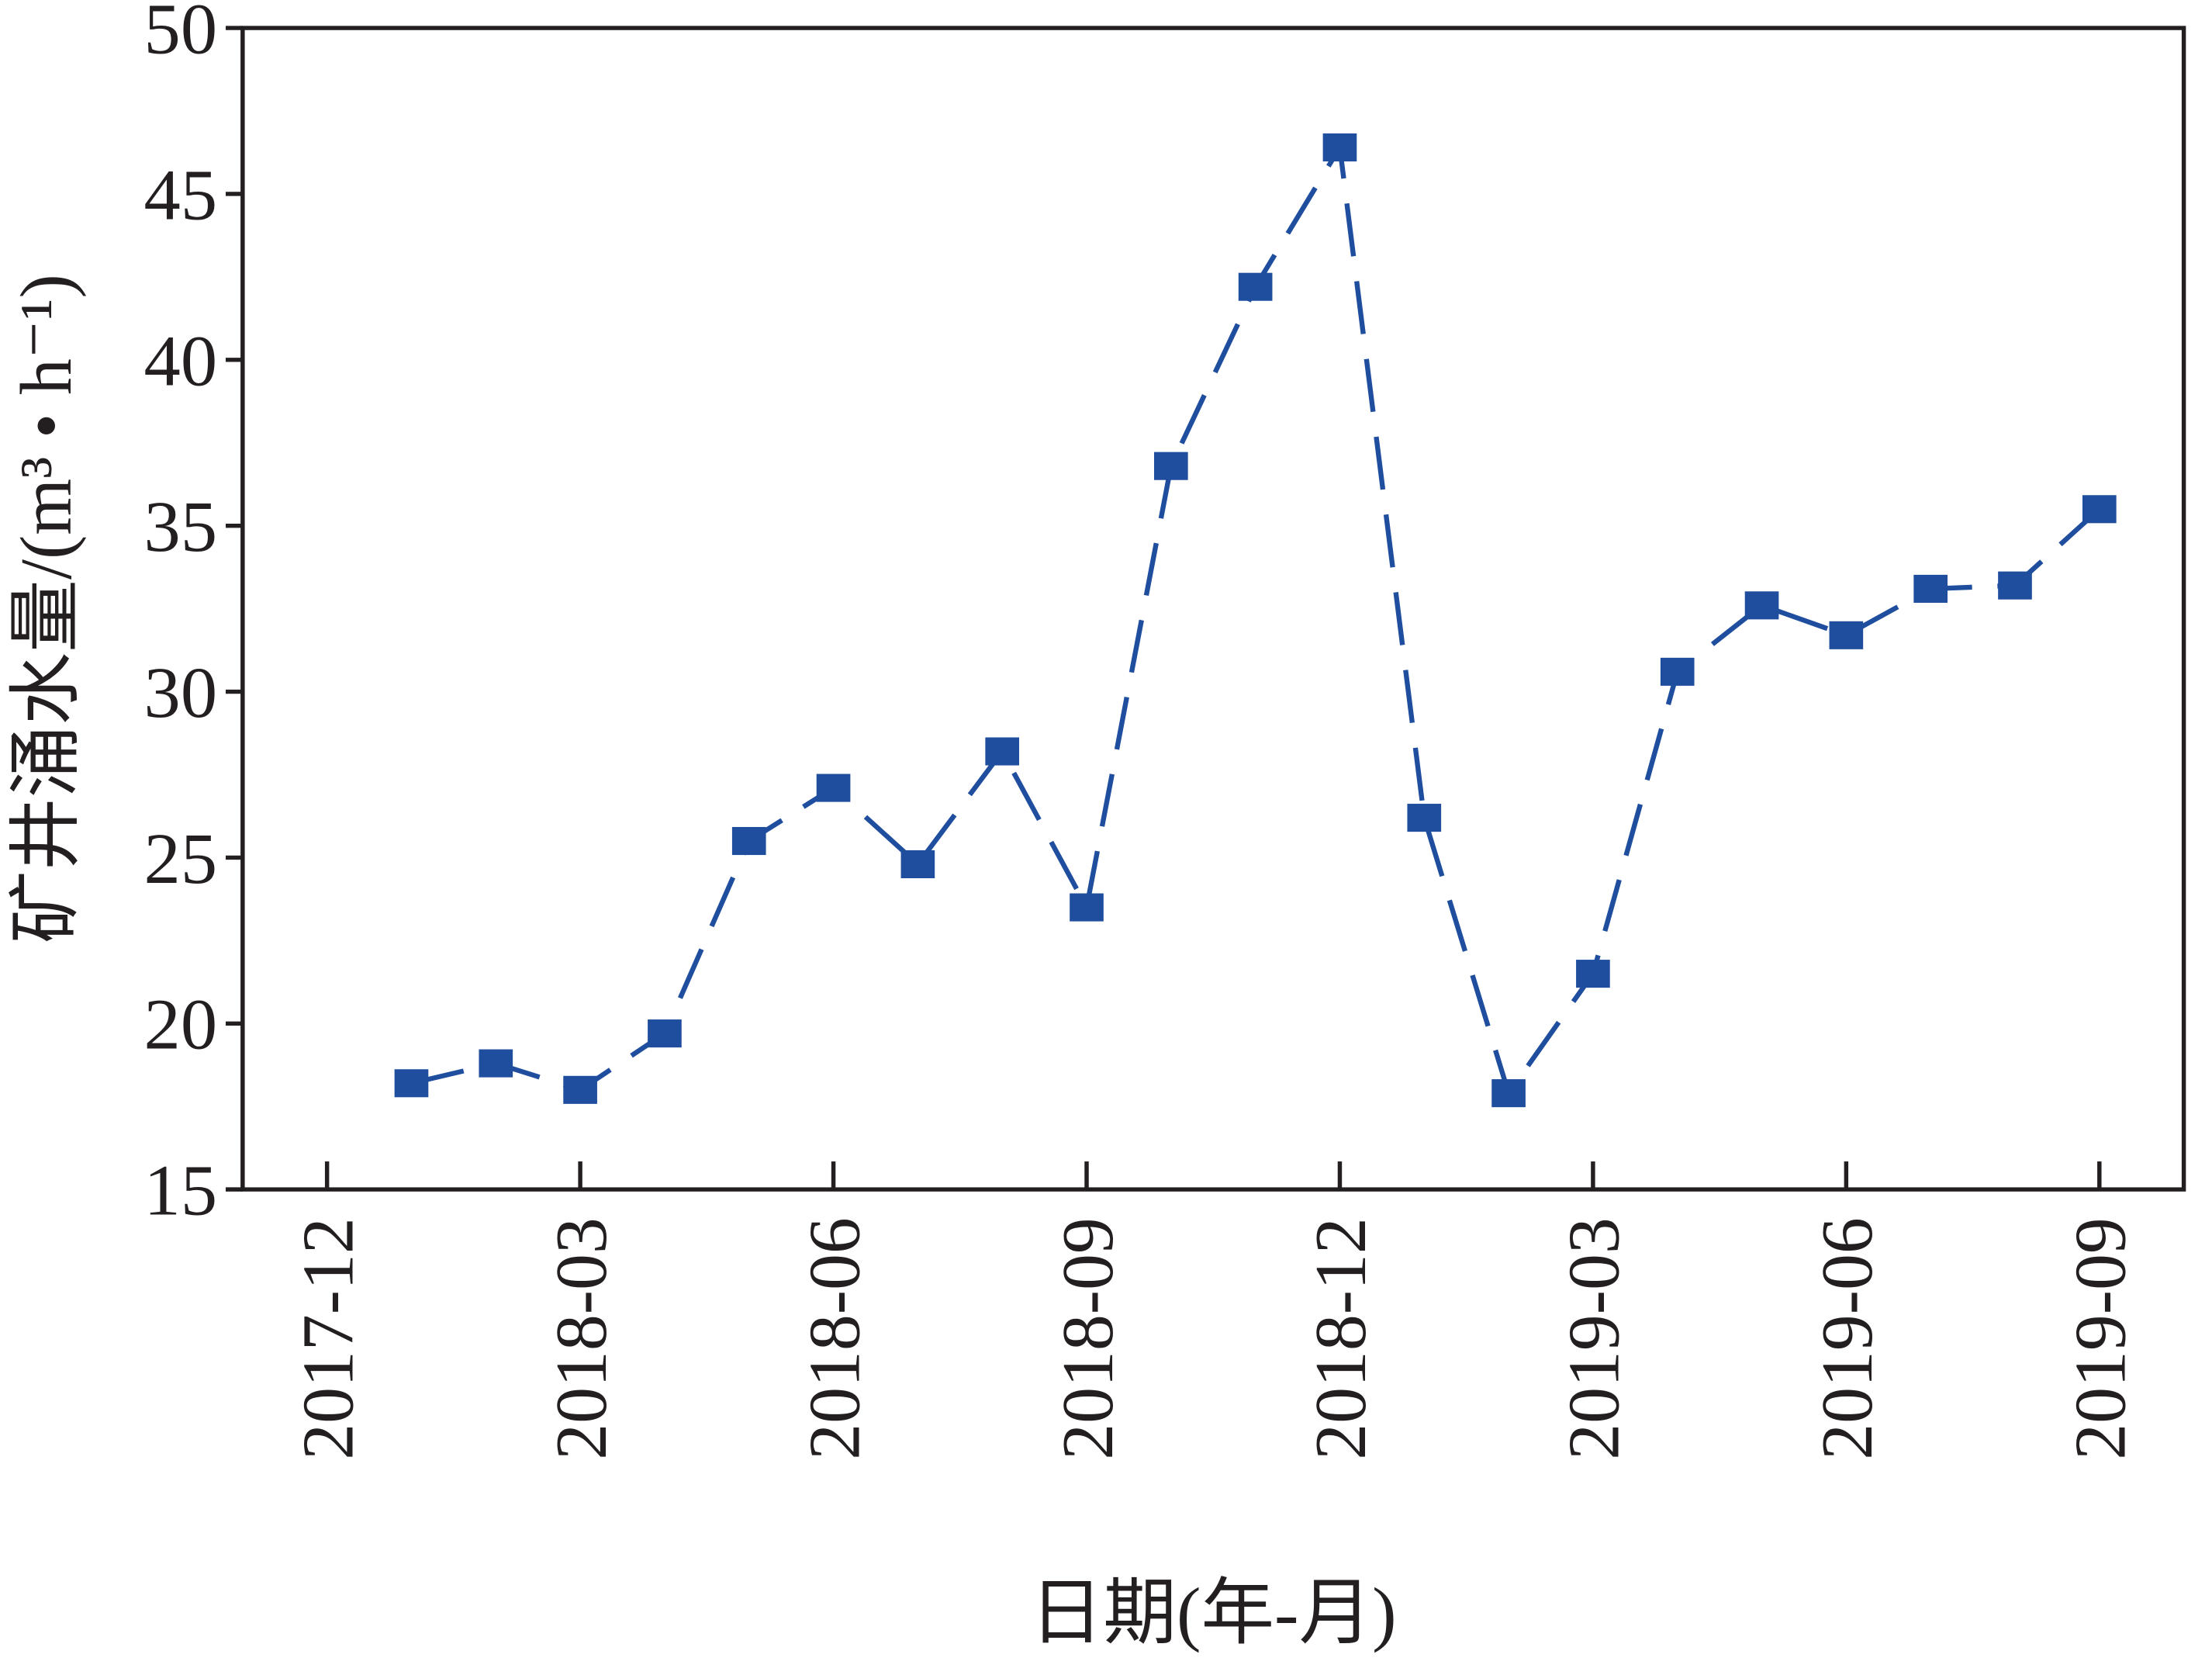  What do you see at coordinates (181, 526) in the screenshot?
I see `y-tick-label: 35` at bounding box center [181, 526].